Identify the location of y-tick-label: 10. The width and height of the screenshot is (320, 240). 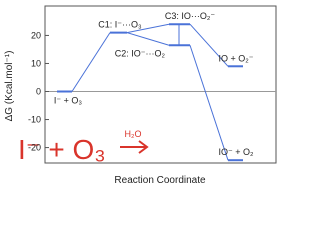
(36, 63).